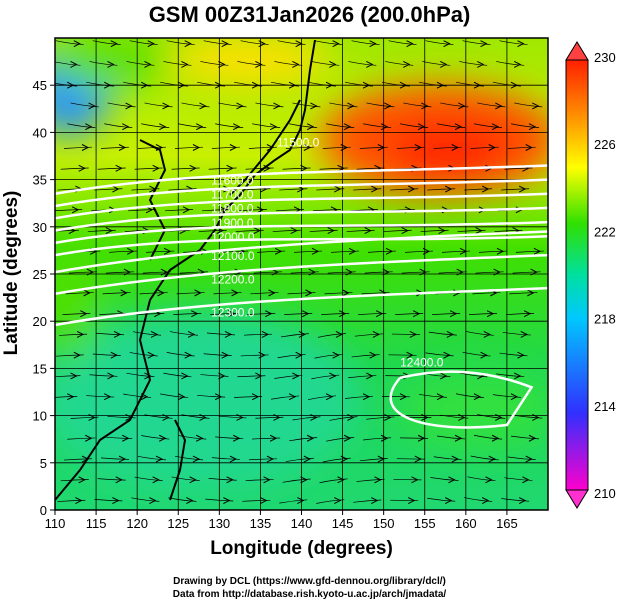 The height and width of the screenshot is (605, 619). What do you see at coordinates (233, 279) in the screenshot?
I see `contour-label: 12200.0` at bounding box center [233, 279].